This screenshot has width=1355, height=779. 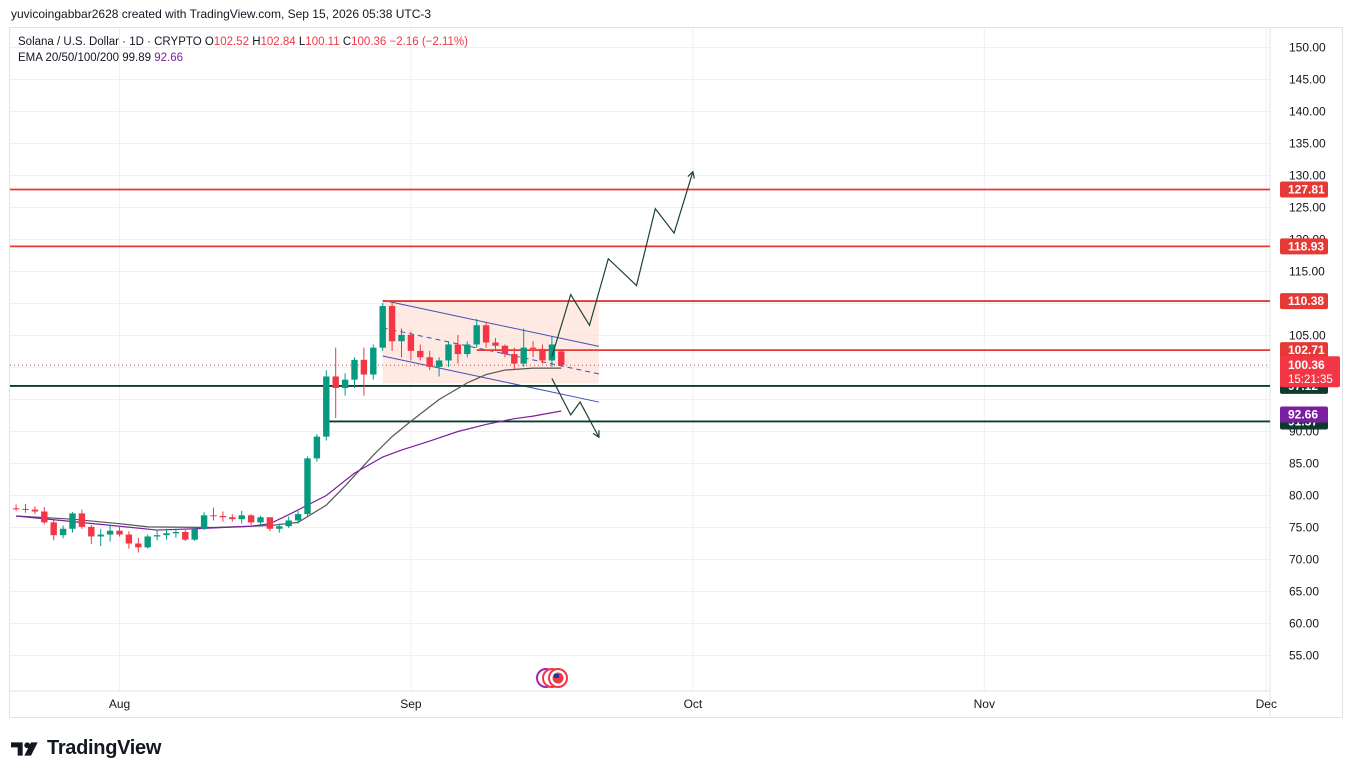 I want to click on close-label: C, so click(x=347, y=42).